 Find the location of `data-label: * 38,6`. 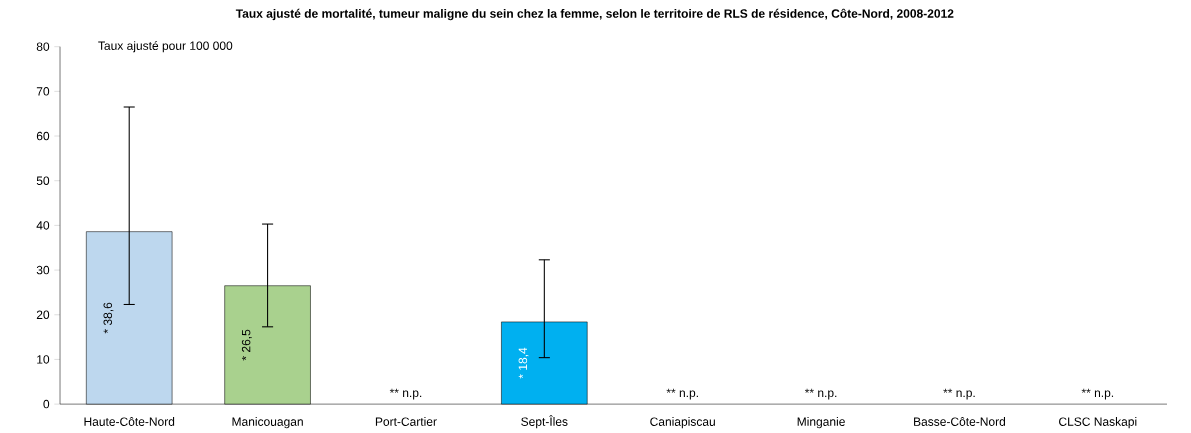

data-label: * 38,6 is located at coordinates (108, 318).